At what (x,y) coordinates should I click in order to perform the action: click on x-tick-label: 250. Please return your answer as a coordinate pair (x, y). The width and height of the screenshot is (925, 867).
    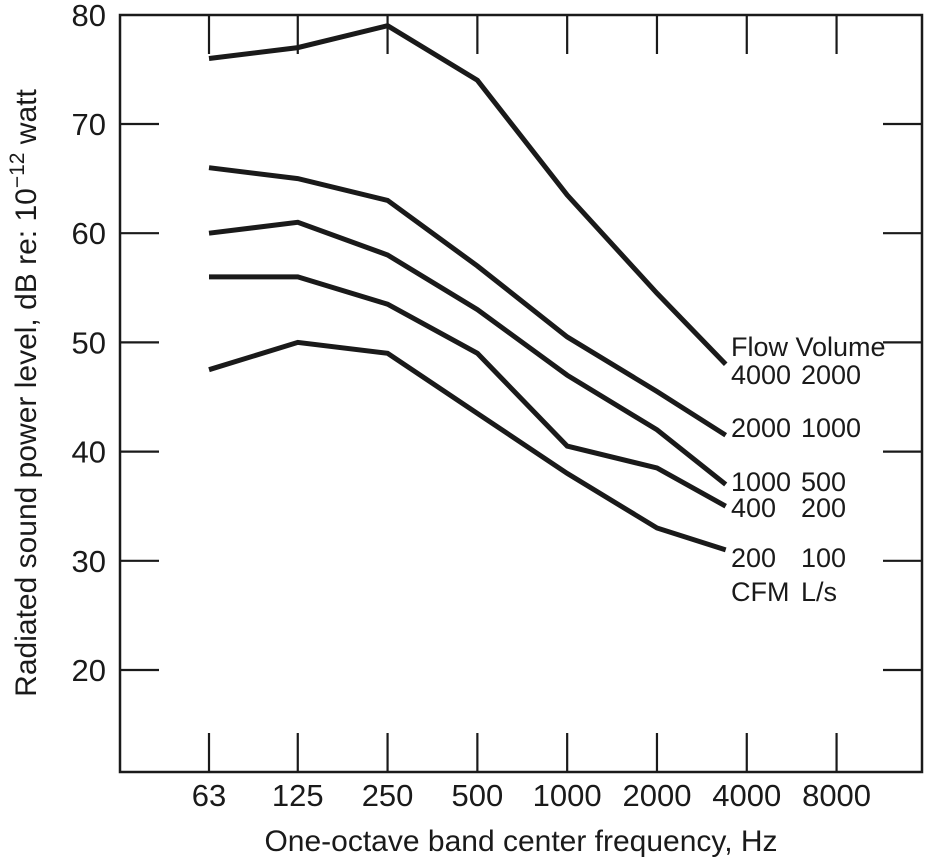
    Looking at the image, I should click on (388, 795).